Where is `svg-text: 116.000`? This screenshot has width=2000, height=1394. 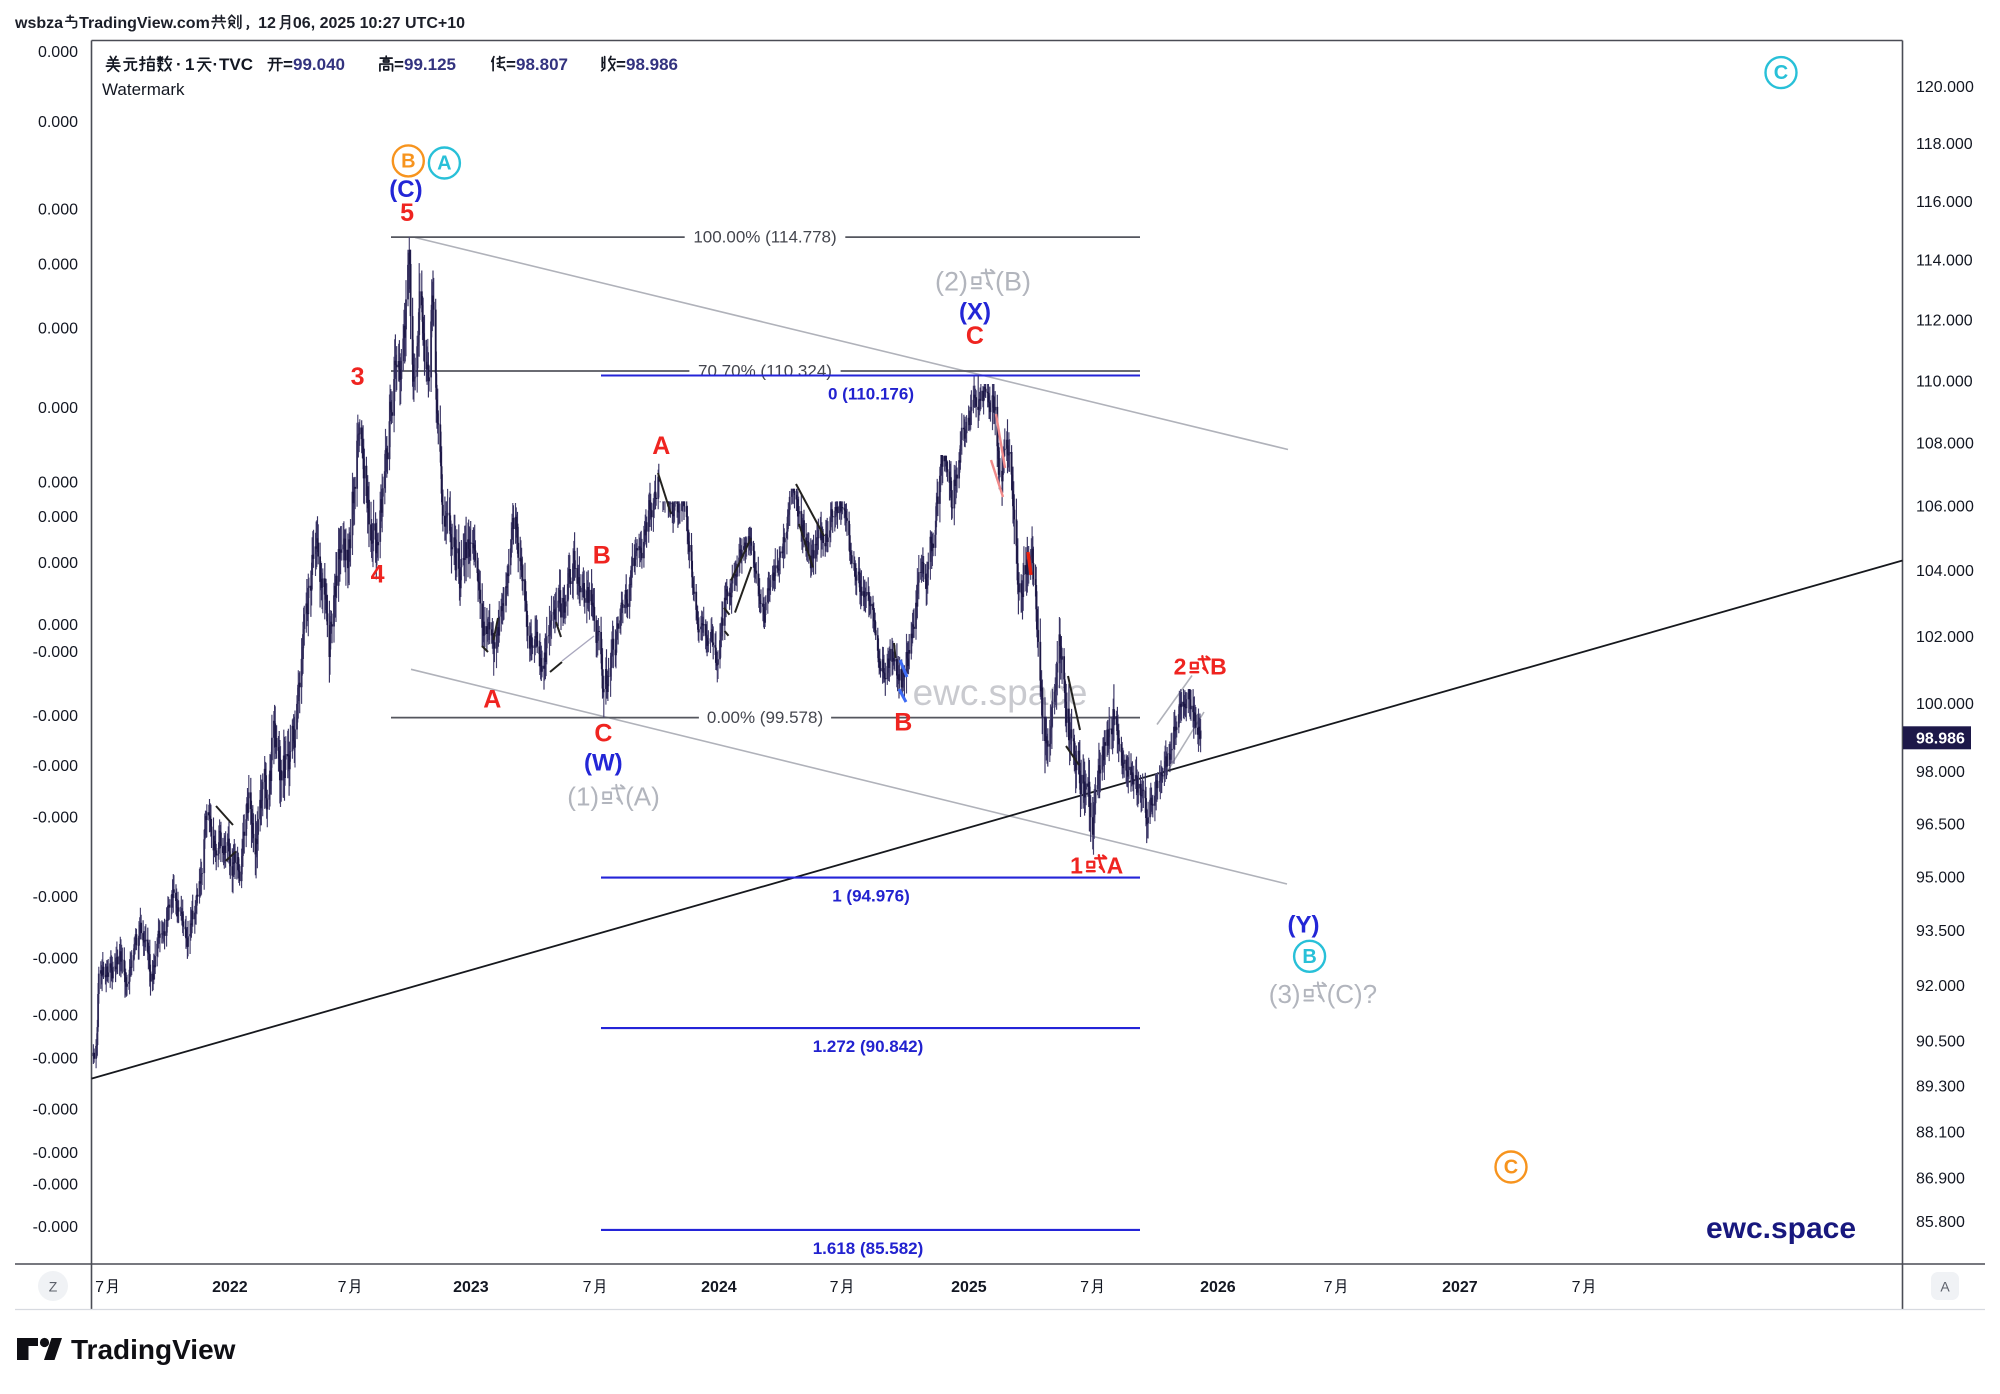 svg-text: 116.000 is located at coordinates (1944, 202).